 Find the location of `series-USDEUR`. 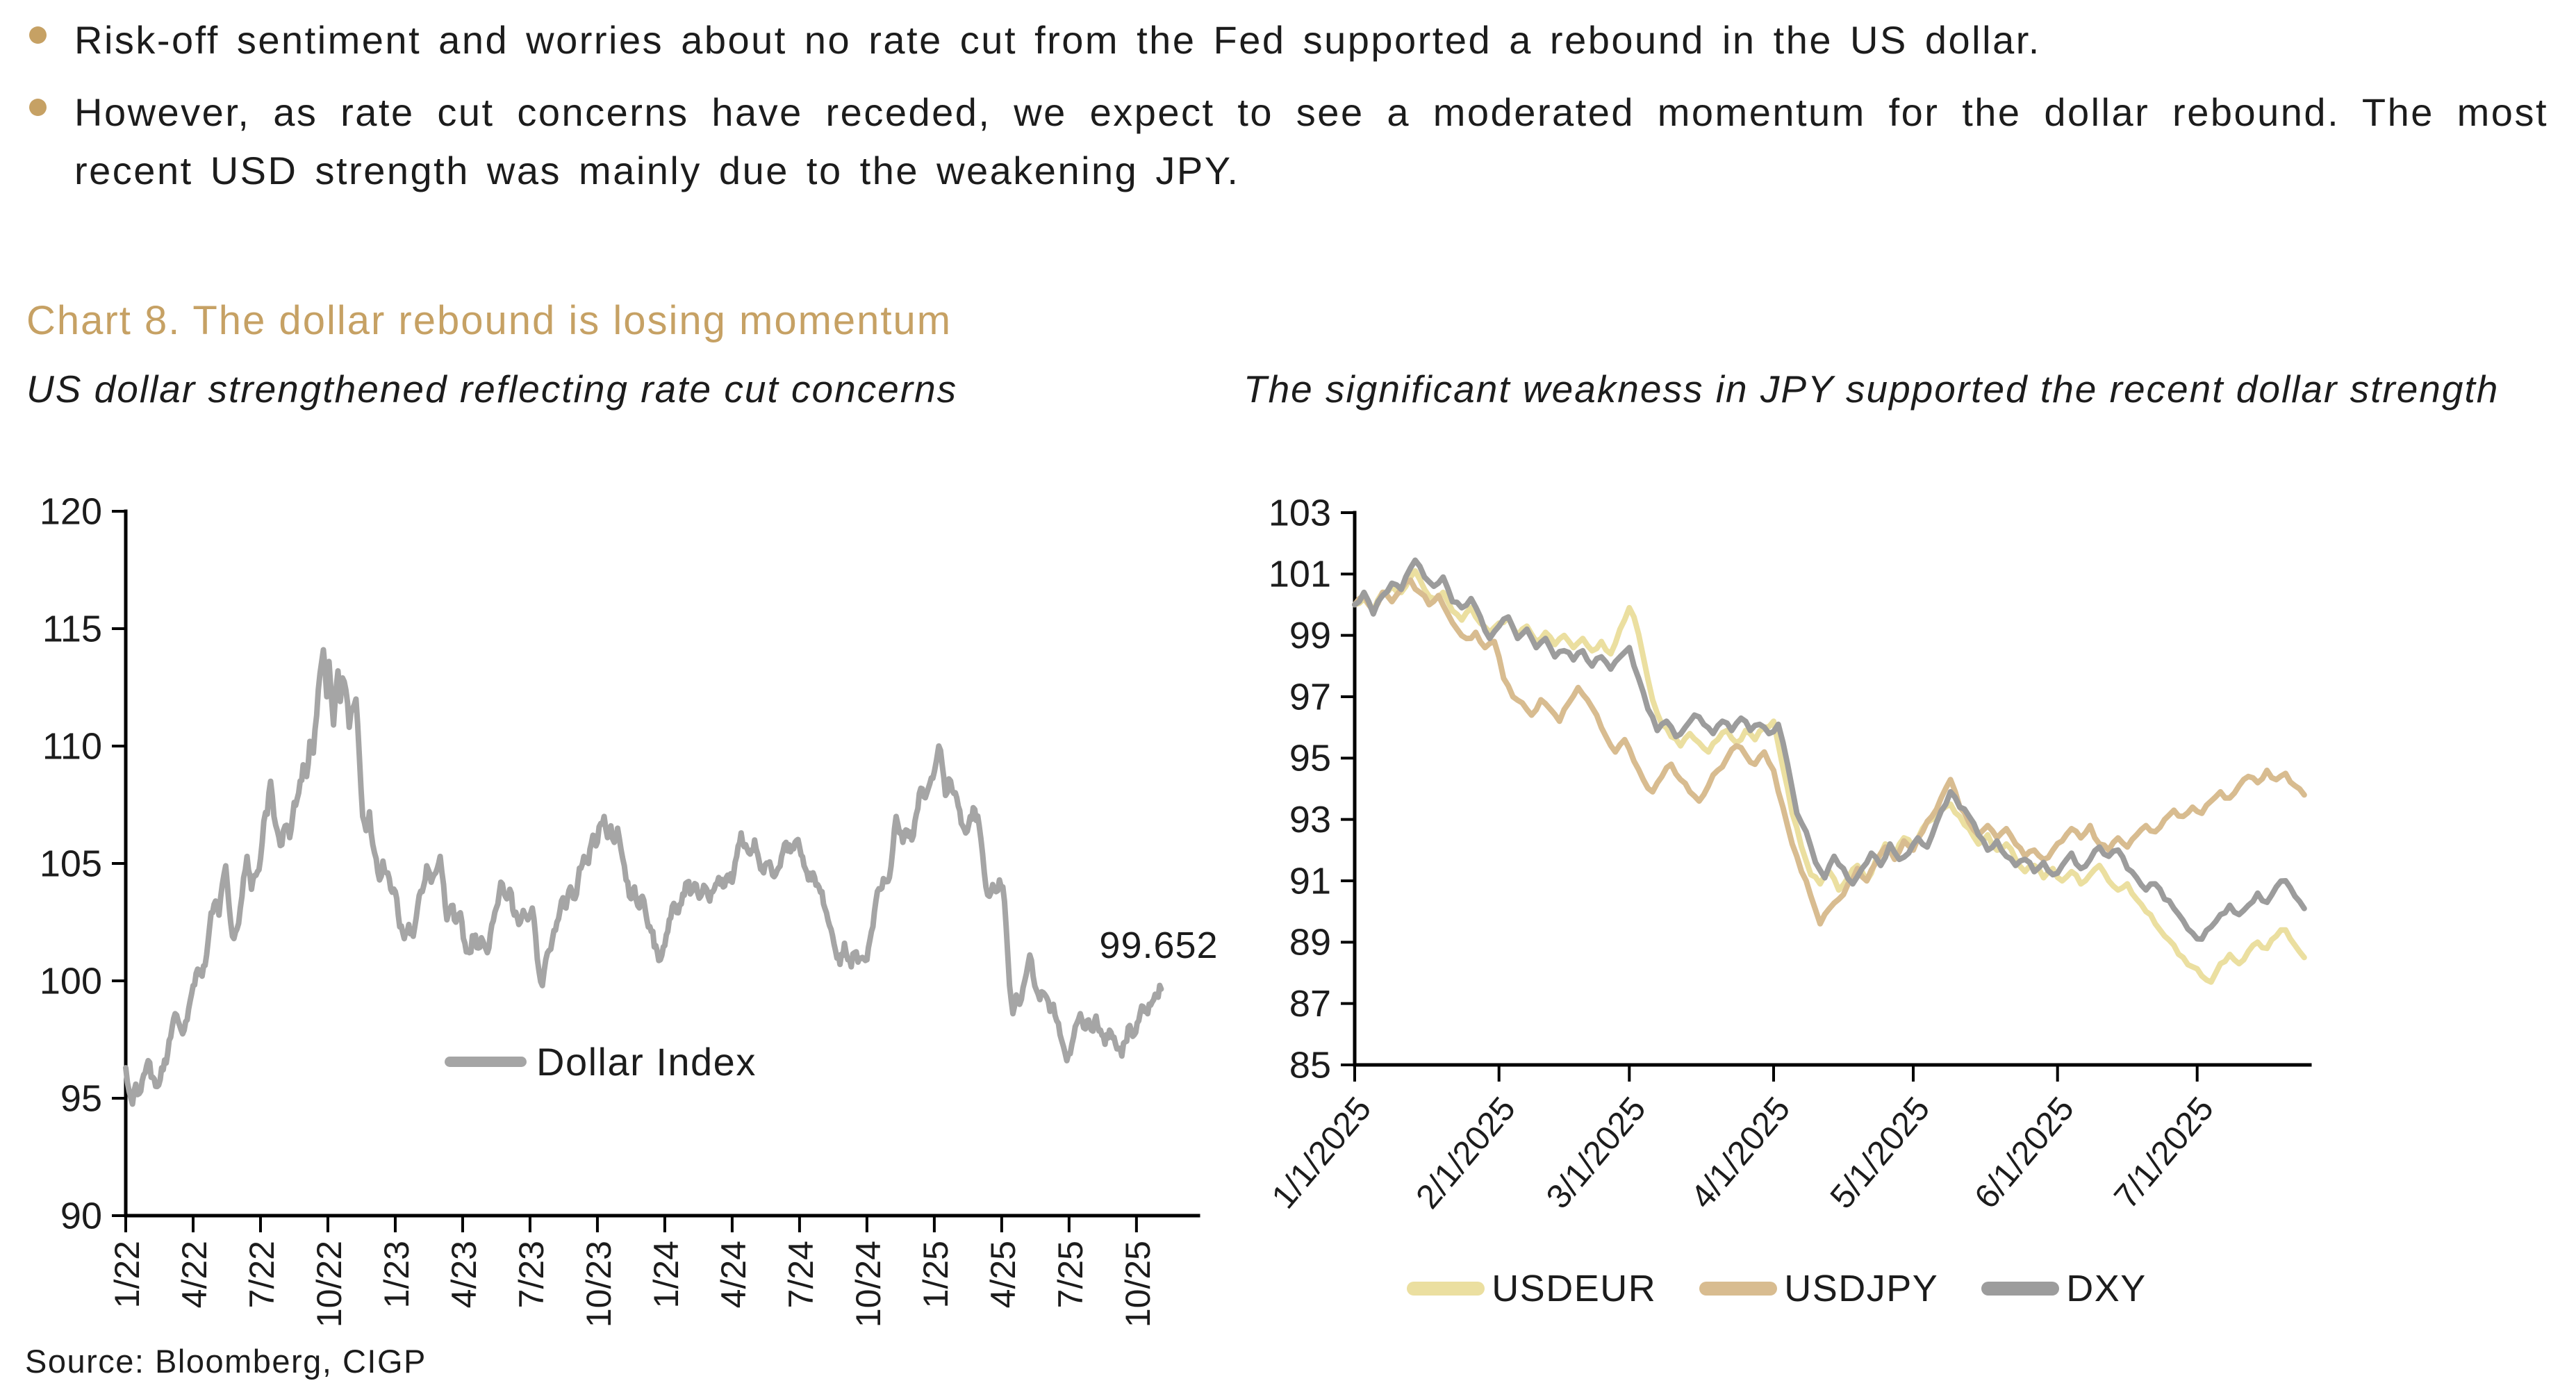

series-USDEUR is located at coordinates (1829, 777).